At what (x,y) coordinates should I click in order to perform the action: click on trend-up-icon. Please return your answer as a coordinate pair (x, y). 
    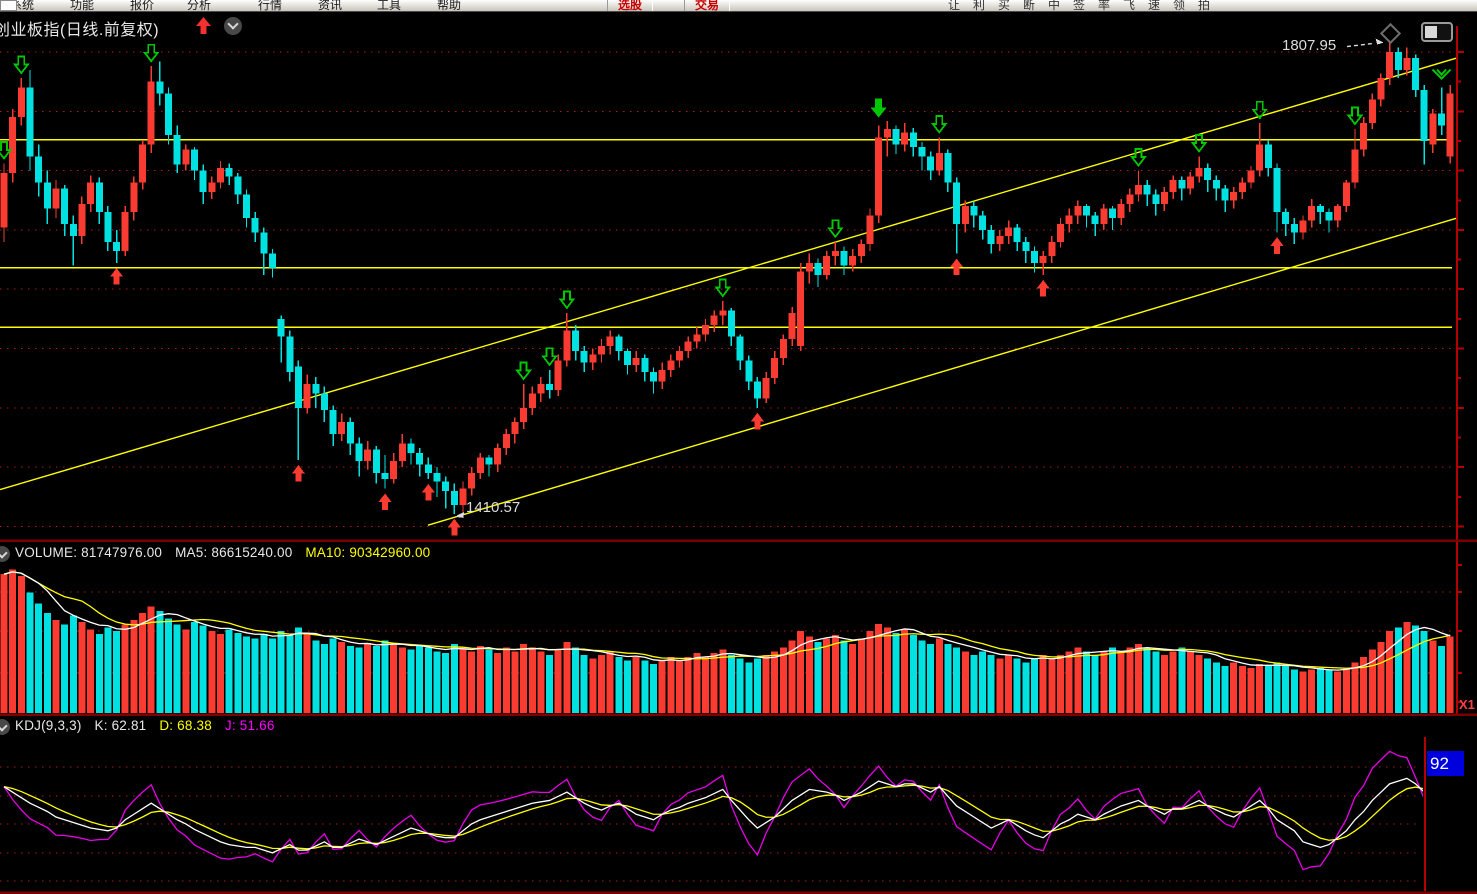
    Looking at the image, I should click on (203, 25).